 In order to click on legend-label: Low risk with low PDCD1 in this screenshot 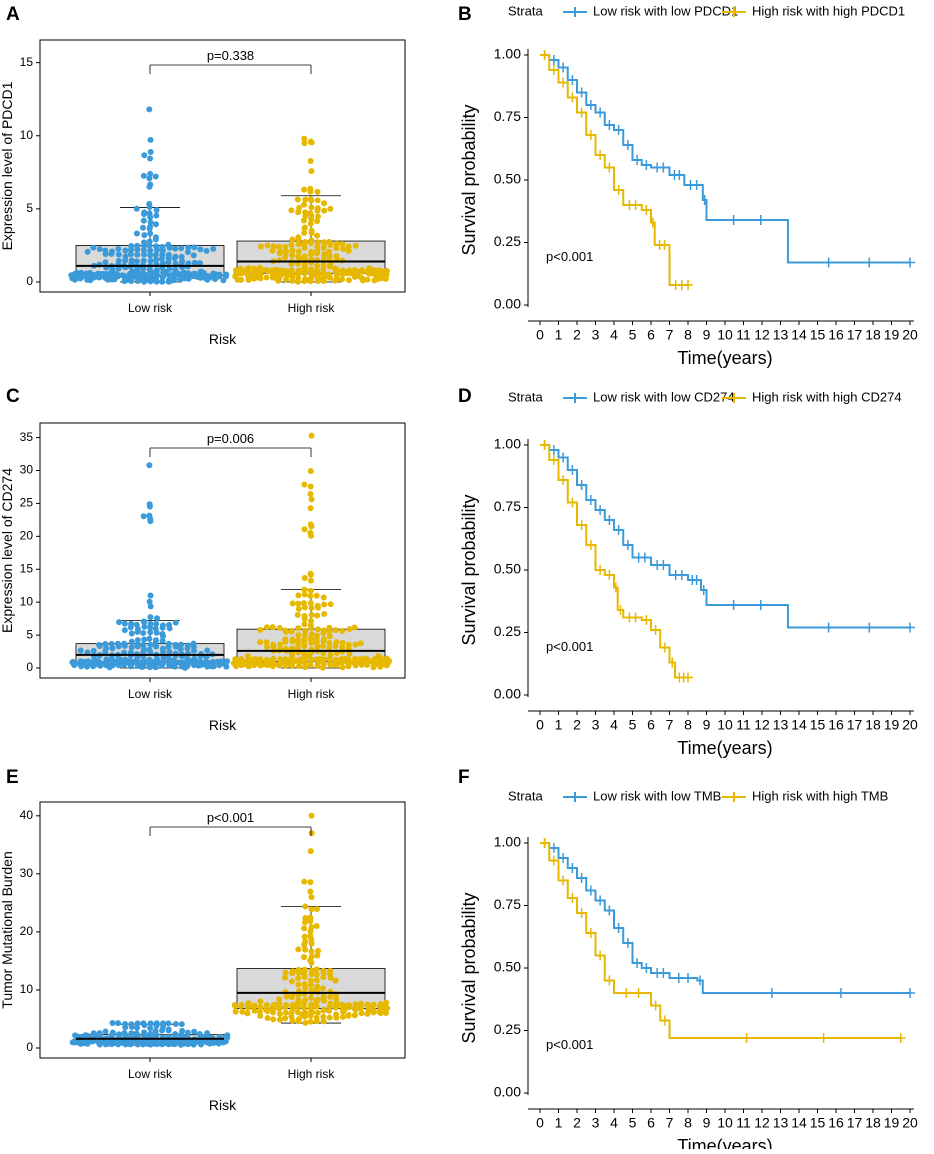, I will do `click(665, 10)`.